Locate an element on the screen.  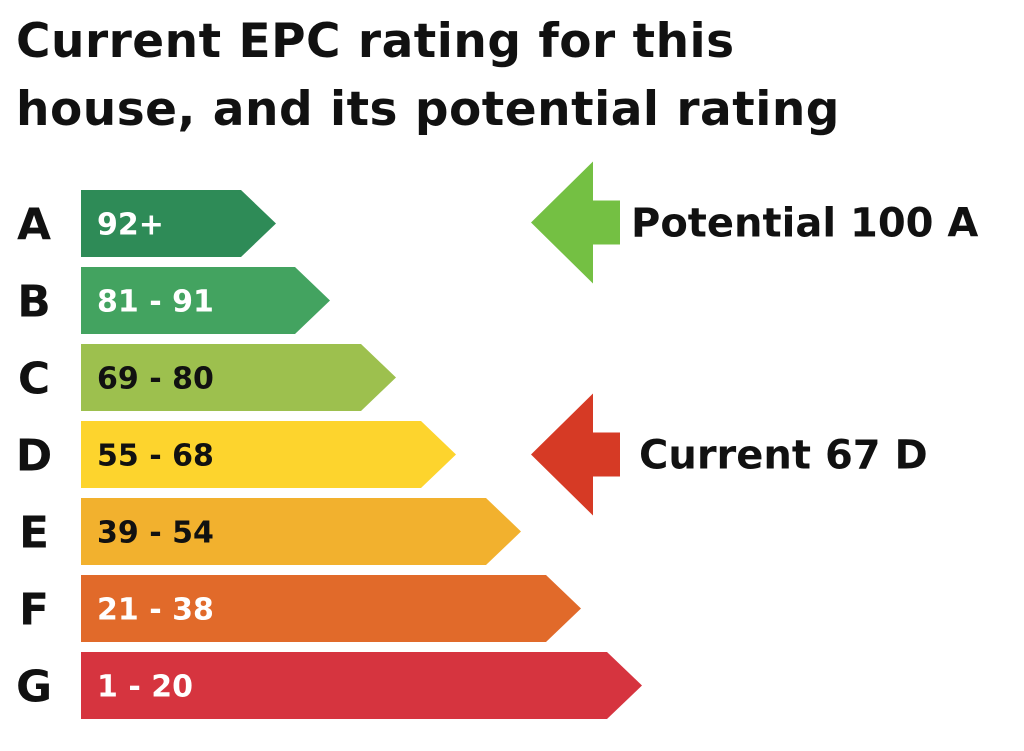
band-bar-g is located at coordinates (361, 685).